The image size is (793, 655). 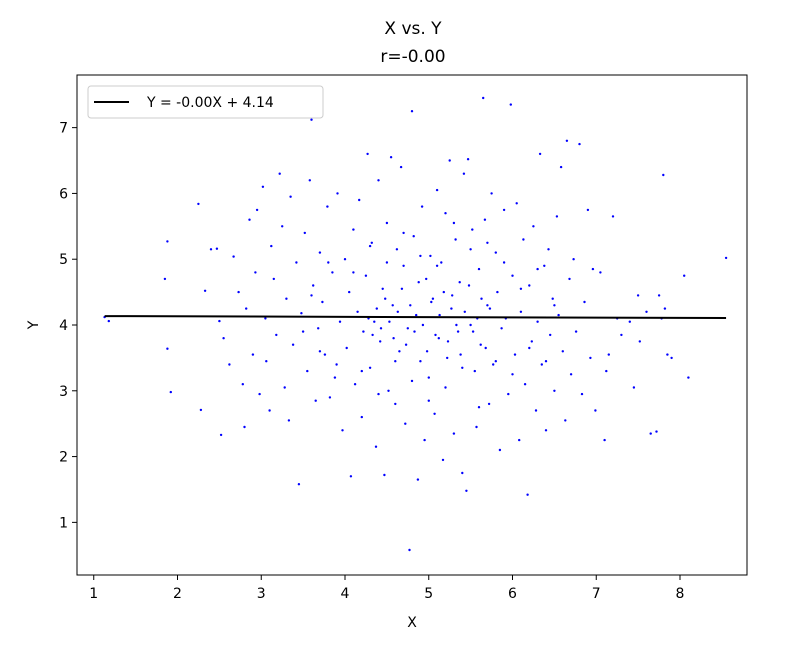 What do you see at coordinates (428, 594) in the screenshot?
I see `x-tick-label: 5` at bounding box center [428, 594].